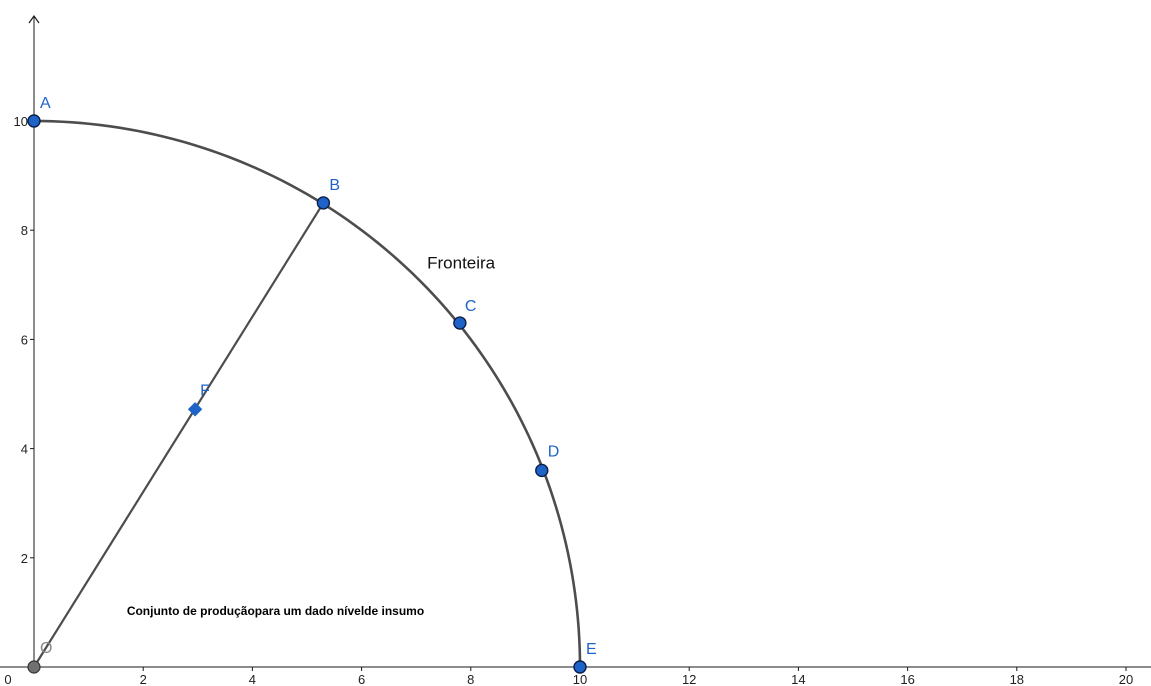 The width and height of the screenshot is (1151, 686). What do you see at coordinates (798, 679) in the screenshot?
I see `x-tick-label: 14` at bounding box center [798, 679].